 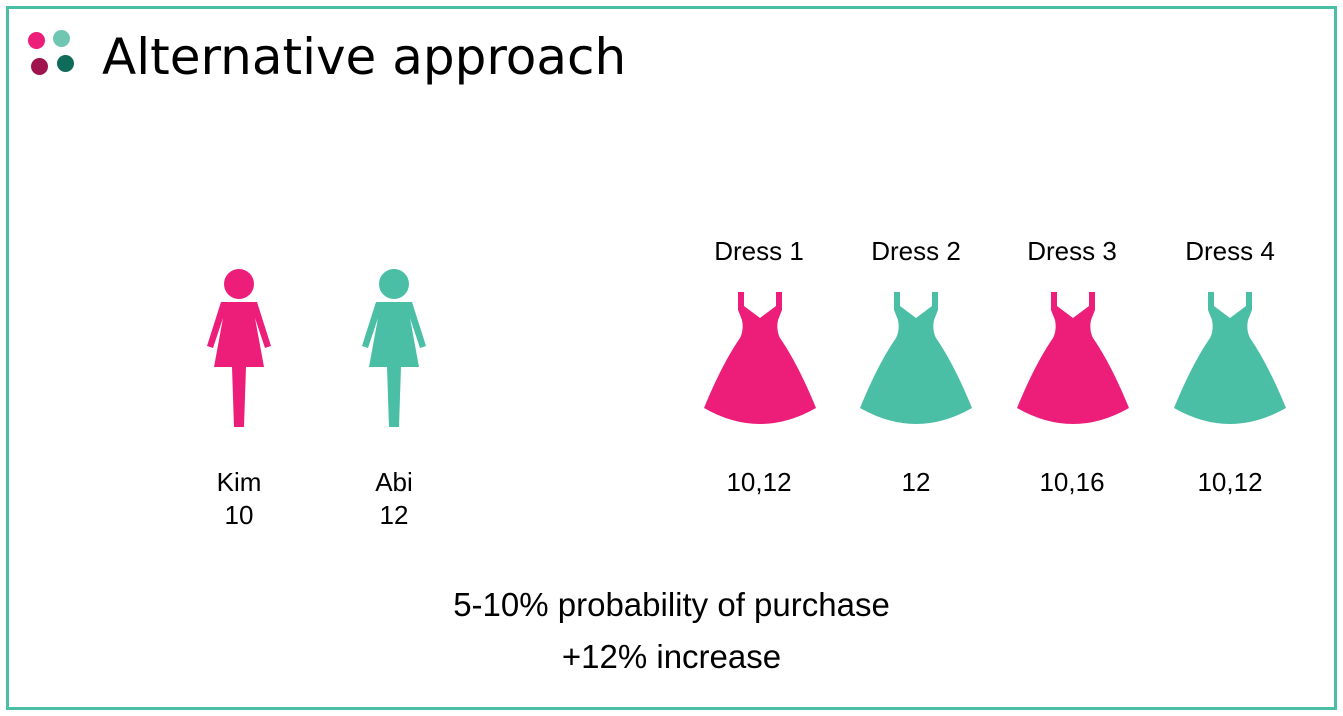 What do you see at coordinates (671, 656) in the screenshot?
I see `increase-text: +12% increase` at bounding box center [671, 656].